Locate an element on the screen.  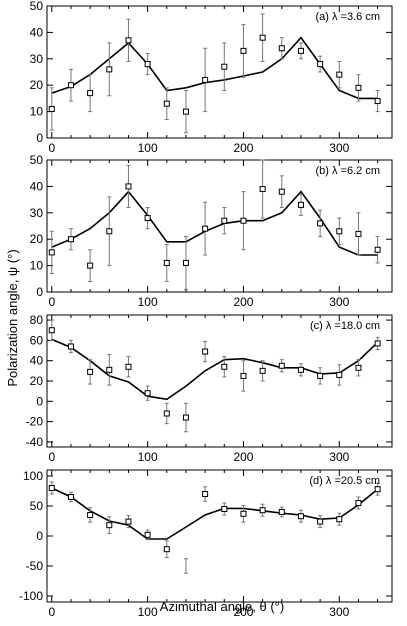
y-axis-title: Polarization angle, ψ (°) is located at coordinates (12, 317).